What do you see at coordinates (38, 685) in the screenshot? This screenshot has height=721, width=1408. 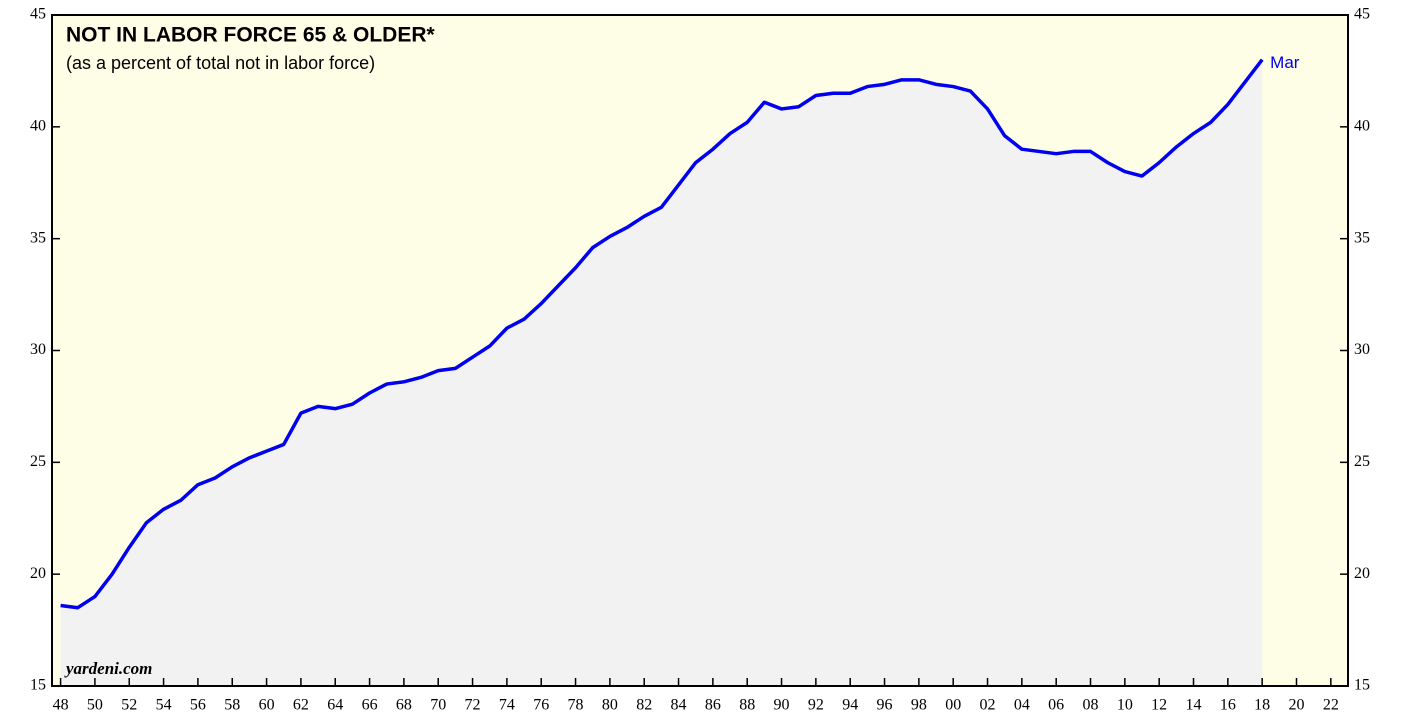 I see `y-tick-label: 15` at bounding box center [38, 685].